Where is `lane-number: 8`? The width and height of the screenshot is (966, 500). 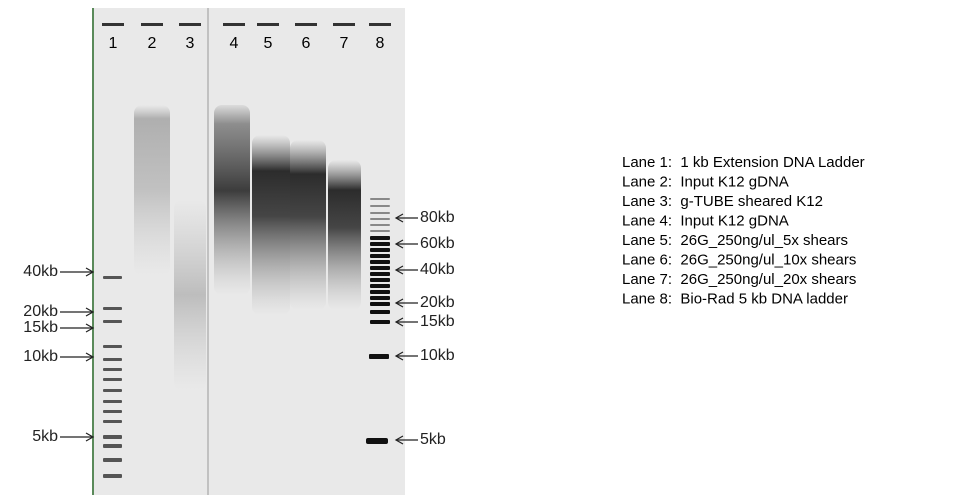
lane-number: 8 is located at coordinates (380, 43).